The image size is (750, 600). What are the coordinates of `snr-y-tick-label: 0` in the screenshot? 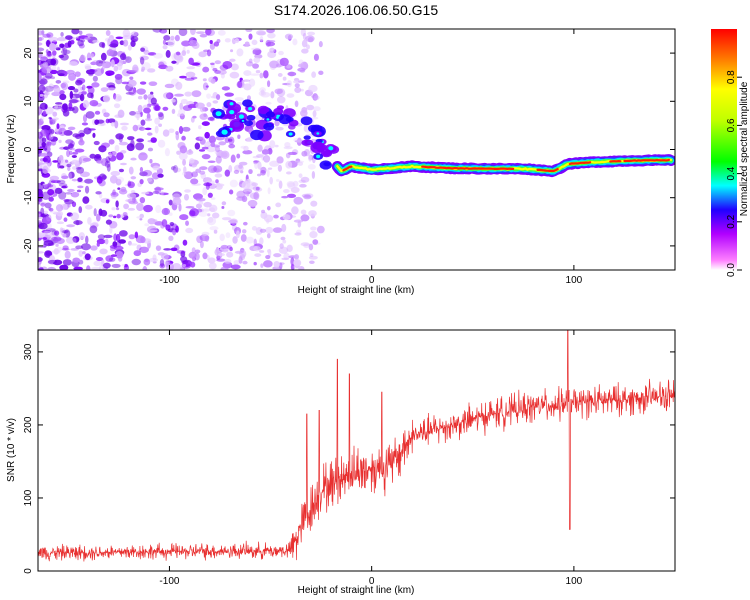 It's located at (28, 571).